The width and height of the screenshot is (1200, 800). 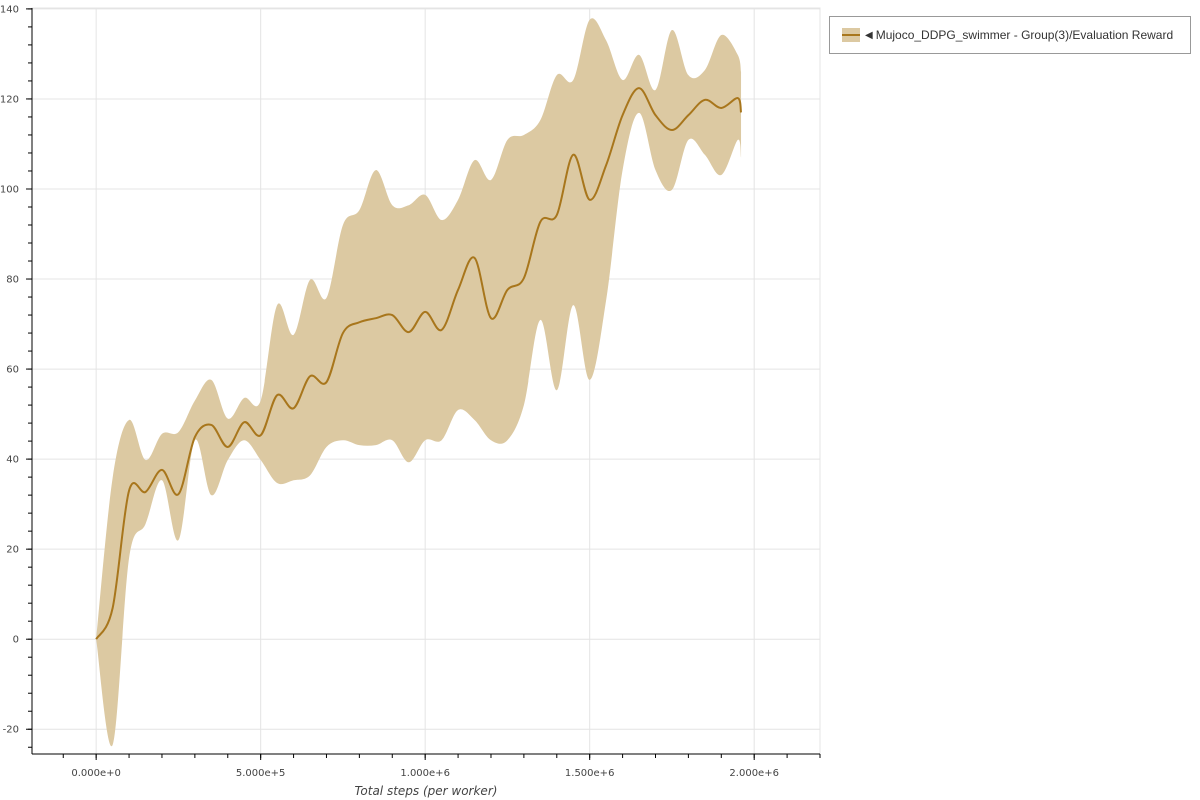 I want to click on x-tick-label: 5.000e+5, so click(x=261, y=773).